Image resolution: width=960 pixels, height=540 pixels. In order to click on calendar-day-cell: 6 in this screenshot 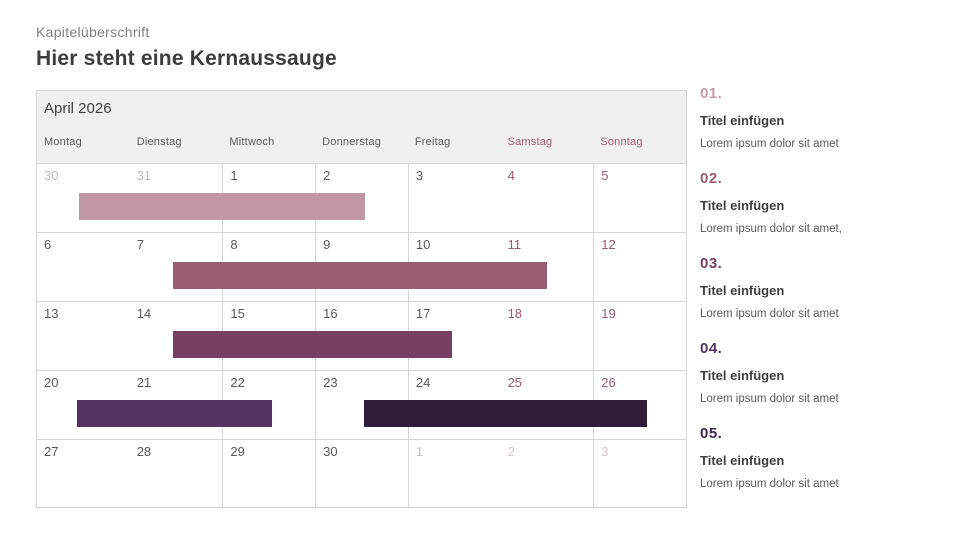, I will do `click(48, 244)`.